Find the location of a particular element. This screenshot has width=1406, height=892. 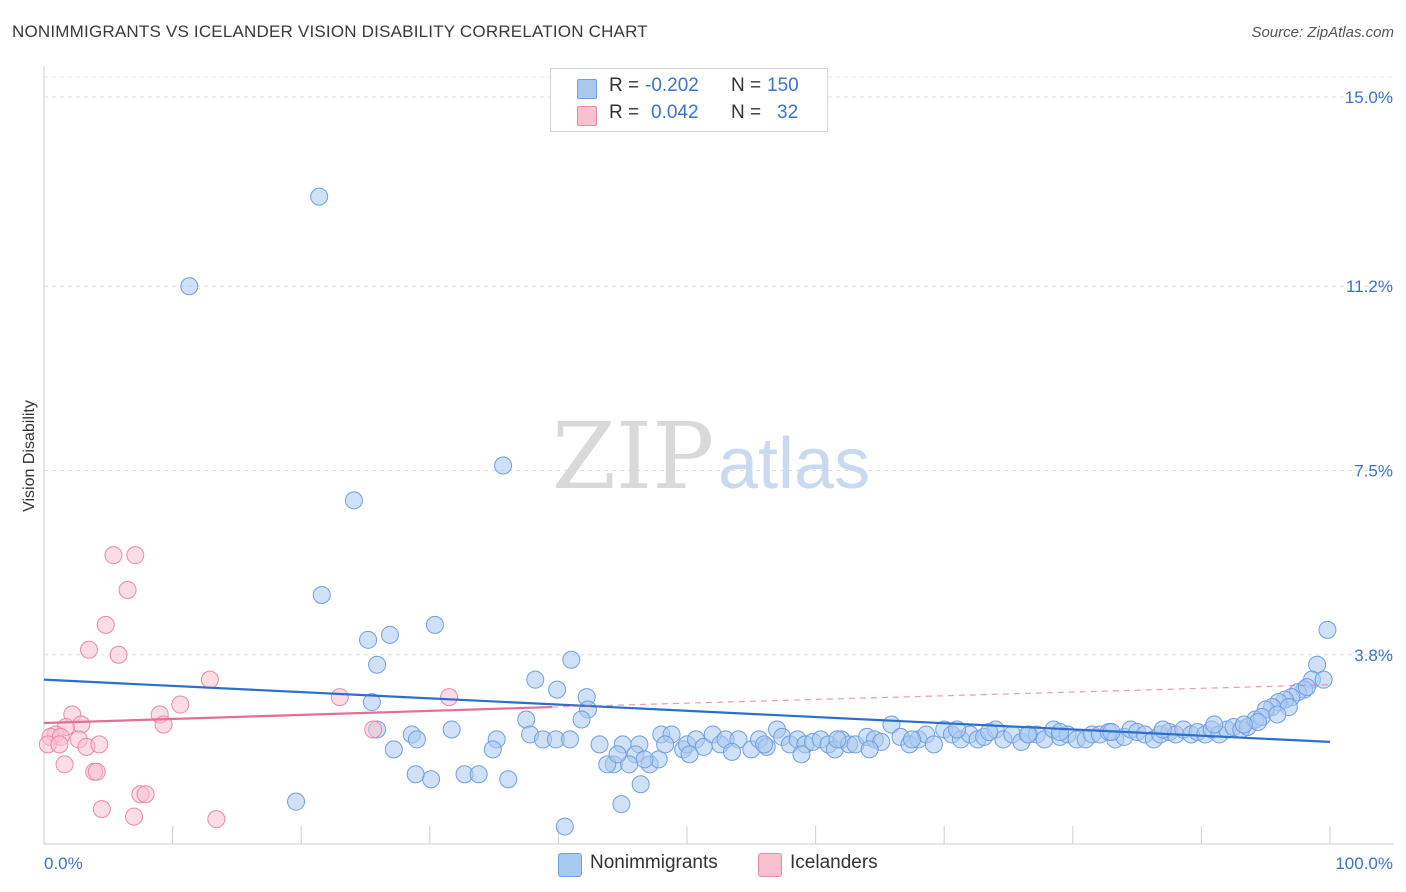

trend-layer is located at coordinates (687, 711).